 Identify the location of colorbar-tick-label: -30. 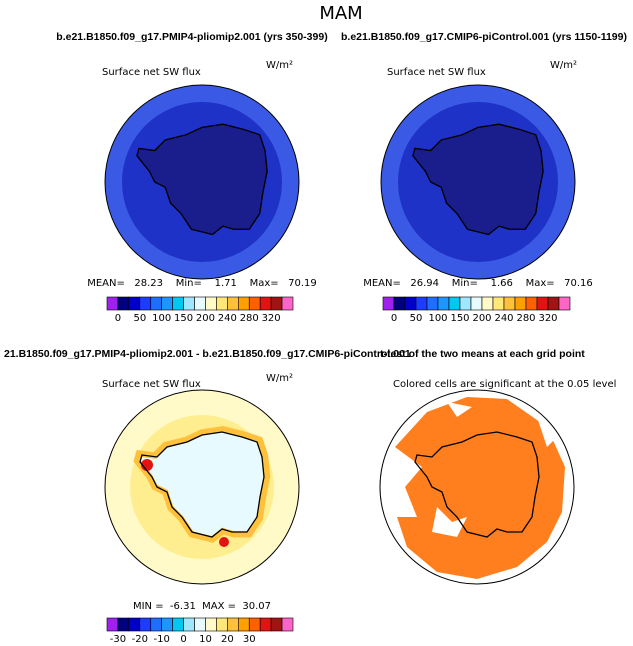
(118, 639).